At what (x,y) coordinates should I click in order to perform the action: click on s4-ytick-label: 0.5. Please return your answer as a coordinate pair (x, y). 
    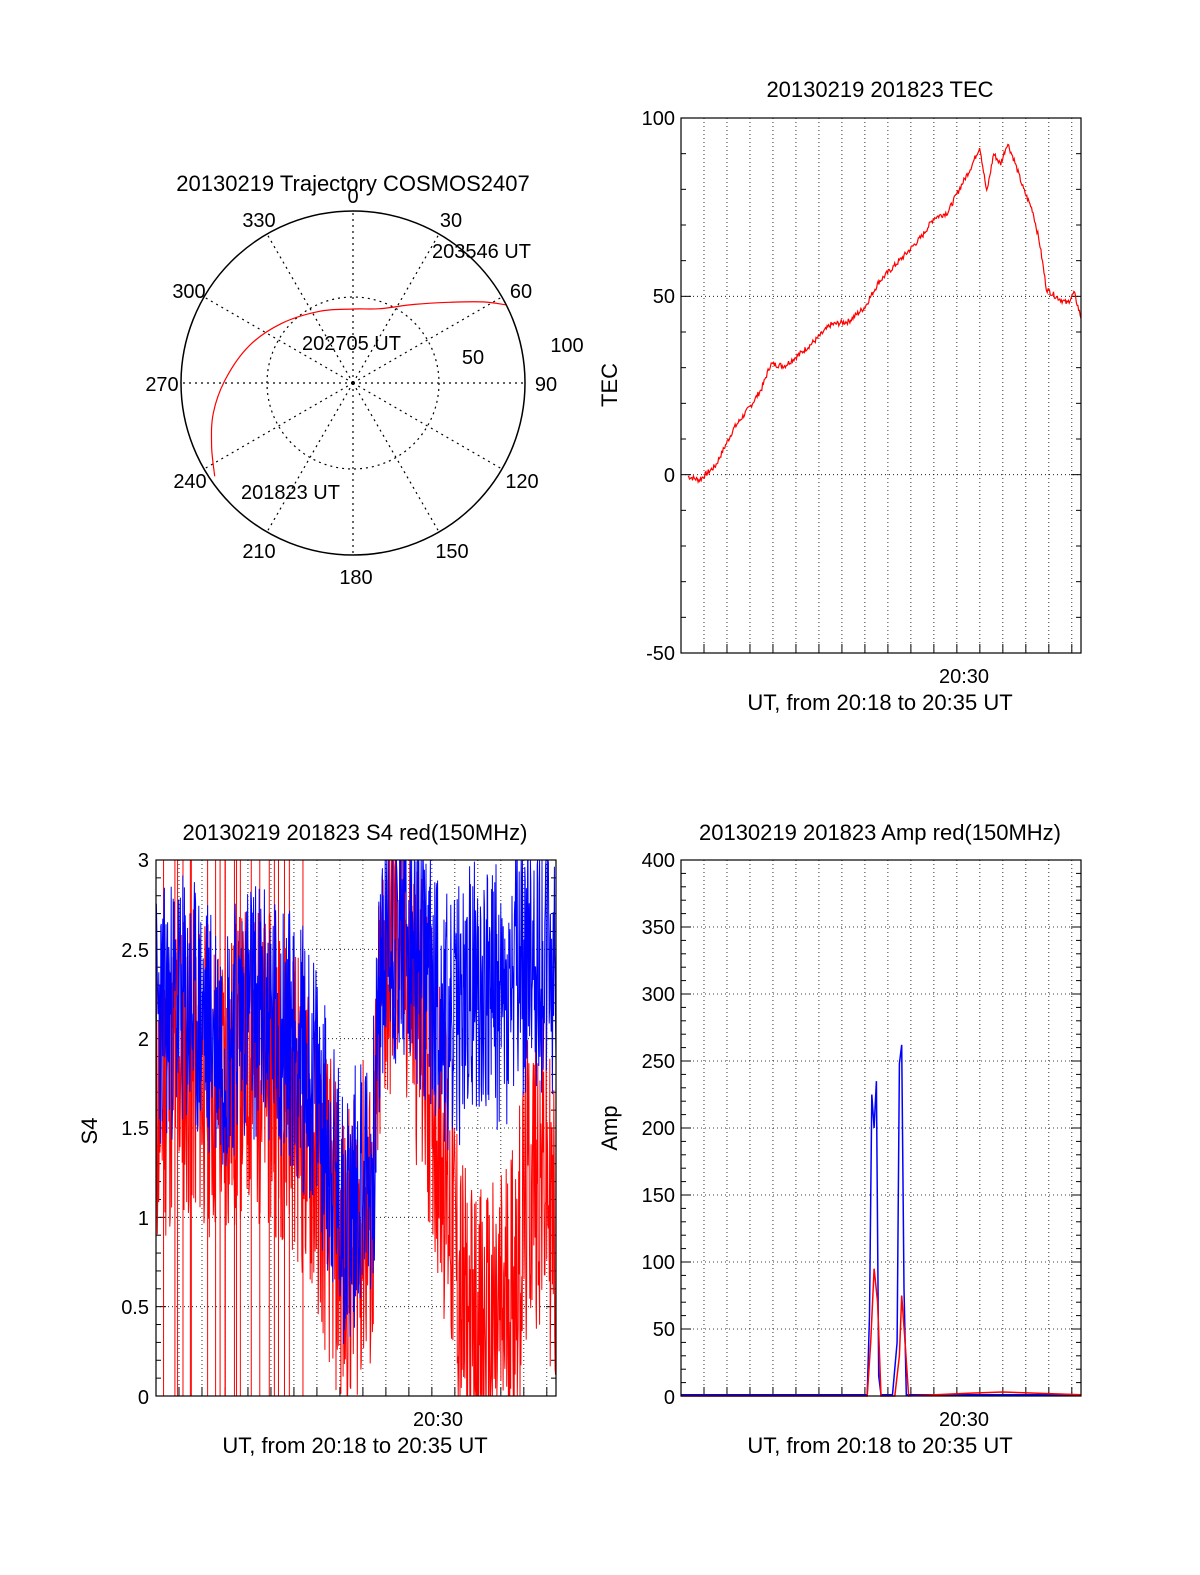
    Looking at the image, I should click on (135, 1308).